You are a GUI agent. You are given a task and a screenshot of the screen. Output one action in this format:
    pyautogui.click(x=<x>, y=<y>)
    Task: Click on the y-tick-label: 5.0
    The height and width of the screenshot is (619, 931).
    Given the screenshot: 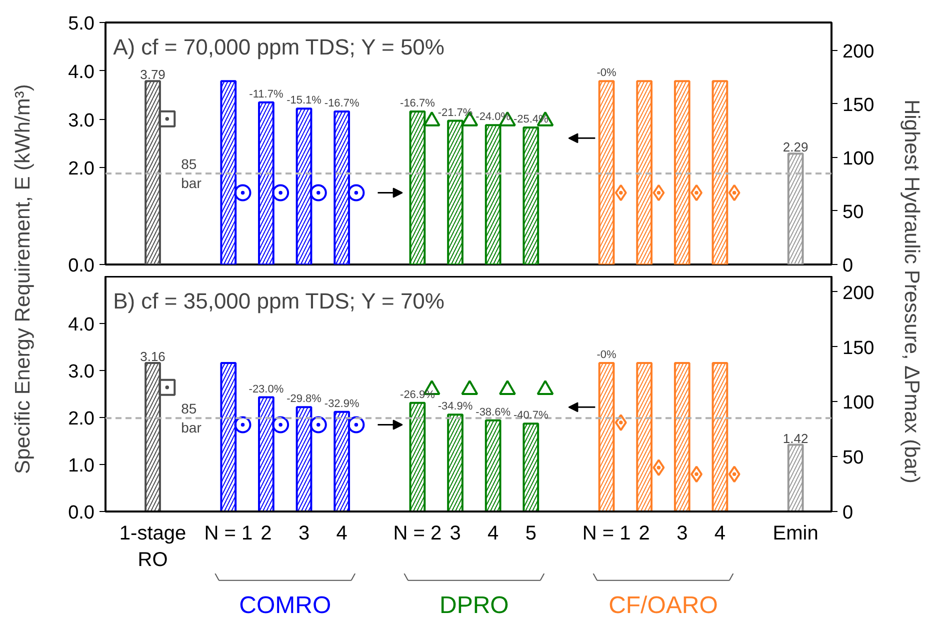 What is the action you would take?
    pyautogui.click(x=81, y=24)
    